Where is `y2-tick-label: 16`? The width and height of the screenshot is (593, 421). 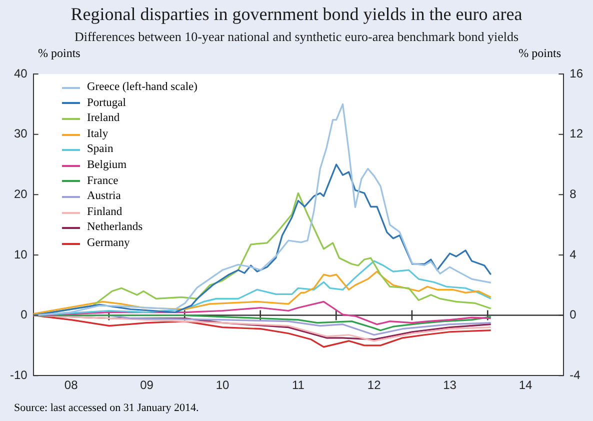
y2-tick-label: 16 is located at coordinates (577, 73).